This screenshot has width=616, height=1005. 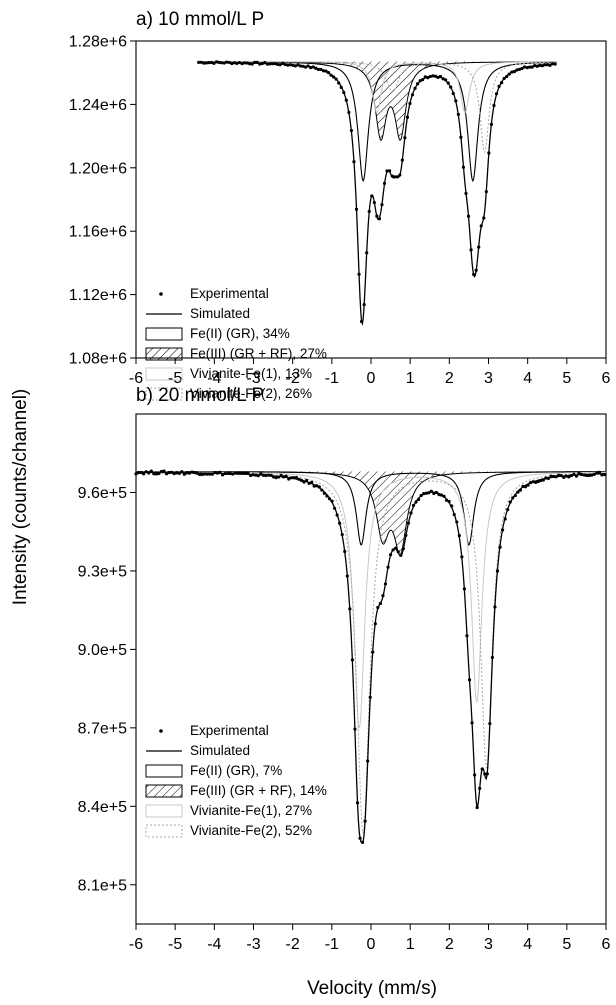 I want to click on panel-b-x-ticks: -6 -5 -4 -3 -2 -1 0 1 2 3 4 5 6, so click(x=370, y=938).